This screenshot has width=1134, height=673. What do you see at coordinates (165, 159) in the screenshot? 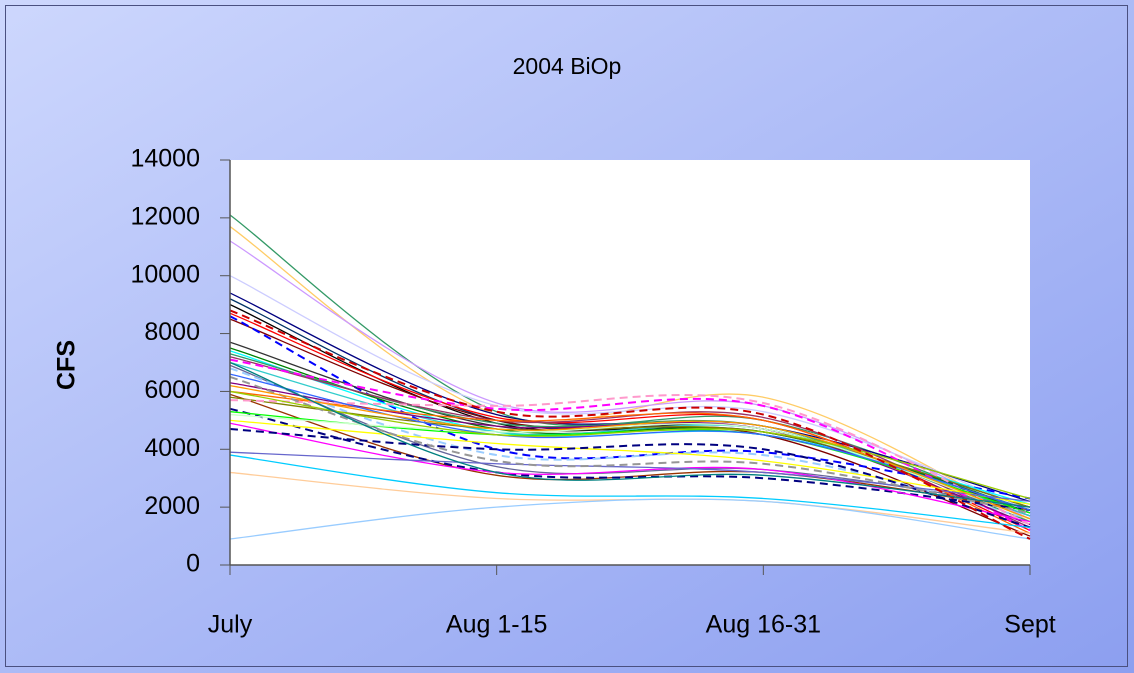
I see `y-tick-label: 14000` at bounding box center [165, 159].